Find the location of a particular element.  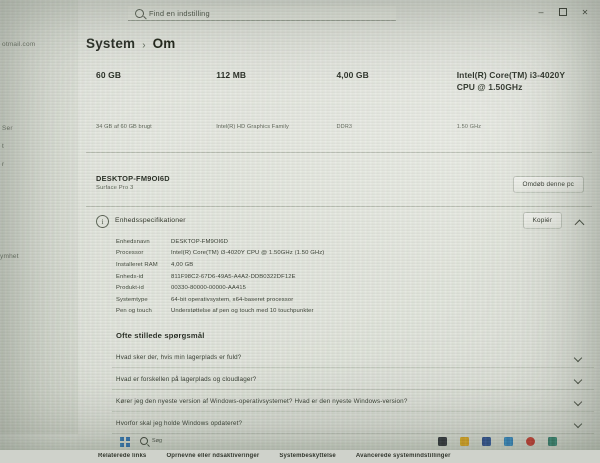

chevron-up-icon is located at coordinates (580, 222).